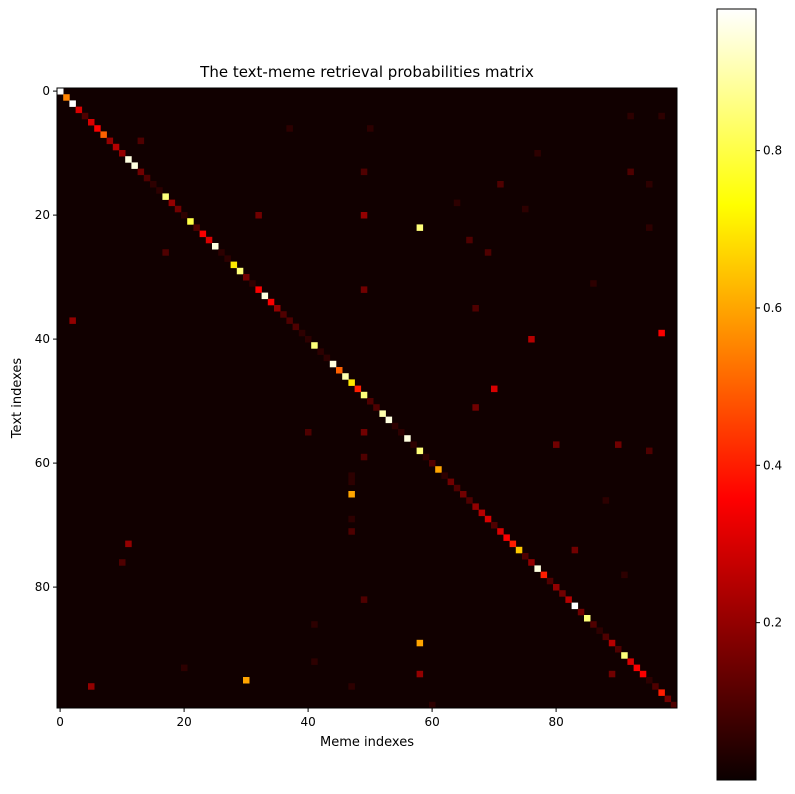 The height and width of the screenshot is (794, 795). Describe the element at coordinates (555, 722) in the screenshot. I see `x-tick-label: 80` at that location.